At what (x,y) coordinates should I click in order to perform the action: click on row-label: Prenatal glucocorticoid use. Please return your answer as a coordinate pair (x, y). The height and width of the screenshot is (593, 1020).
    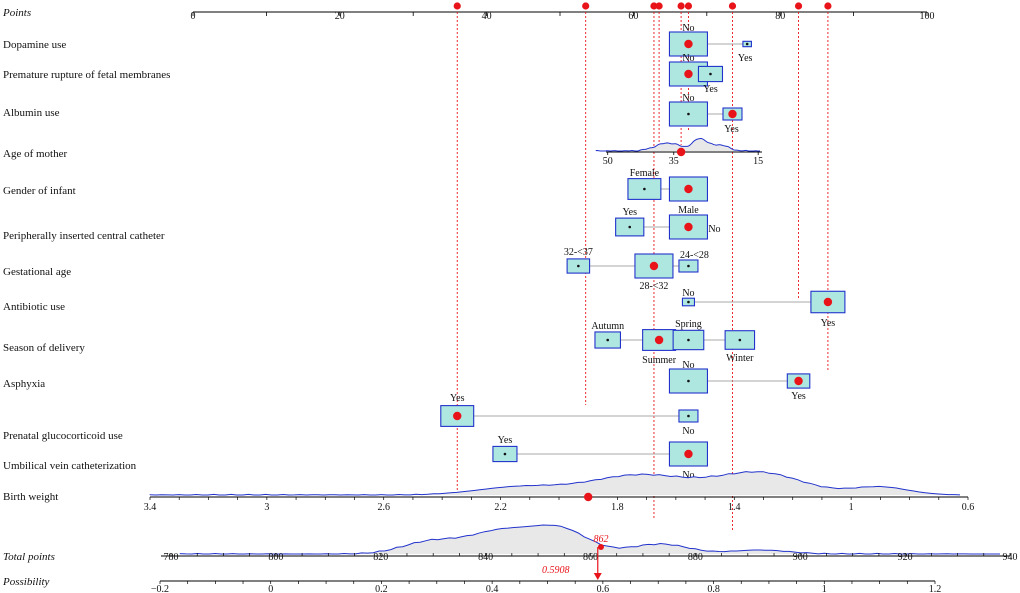
    Looking at the image, I should click on (63, 436).